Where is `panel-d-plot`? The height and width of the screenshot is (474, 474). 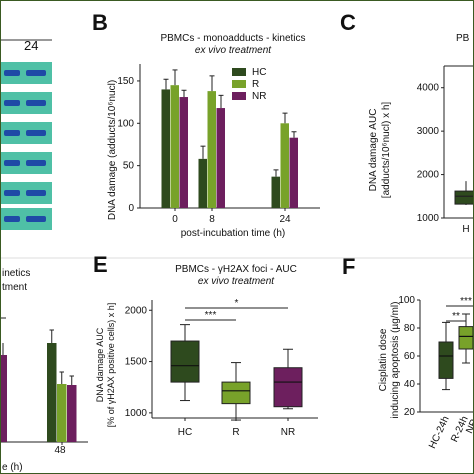
panel-d-plot is located at coordinates (44, 381).